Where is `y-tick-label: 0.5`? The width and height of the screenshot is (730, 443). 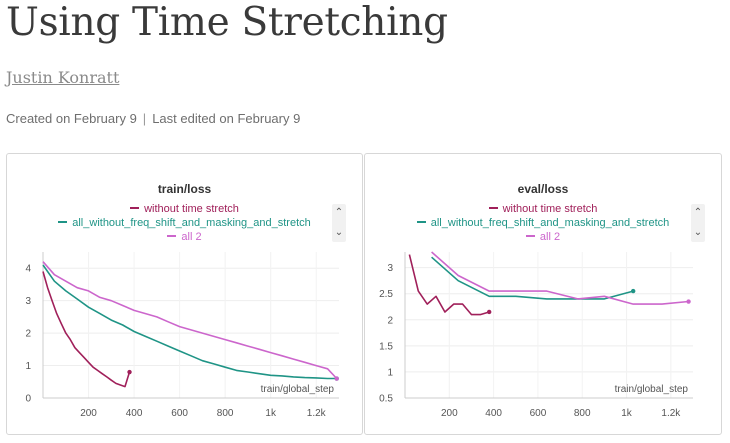
y-tick-label: 0.5 is located at coordinates (386, 399).